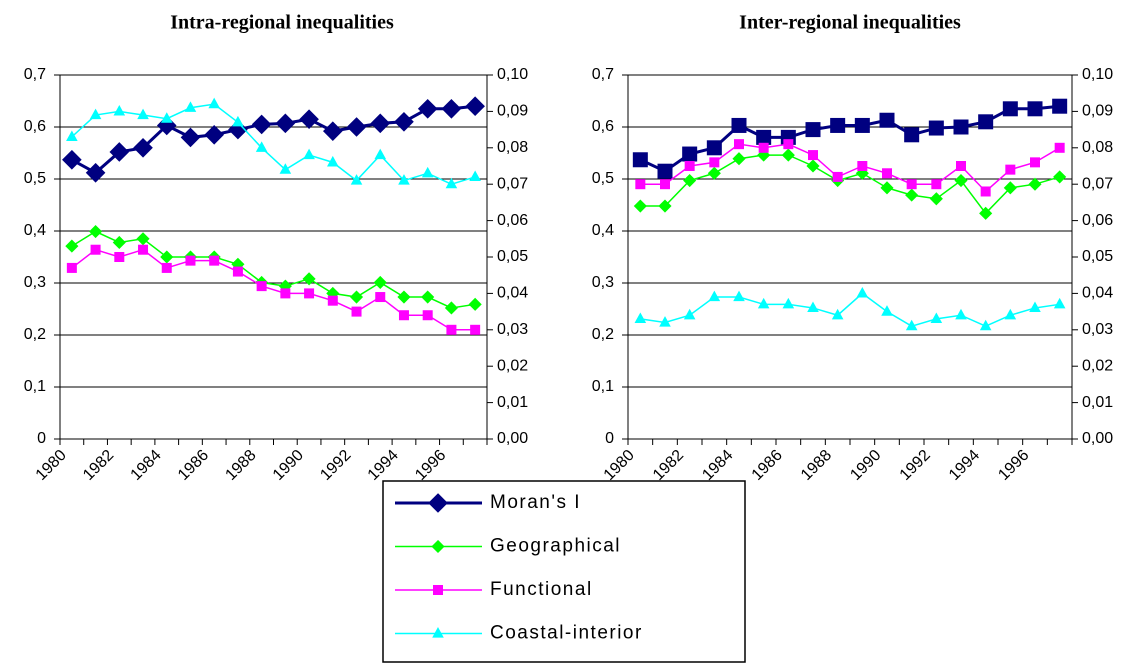  I want to click on y2-tick-label: 0,07, so click(512, 183).